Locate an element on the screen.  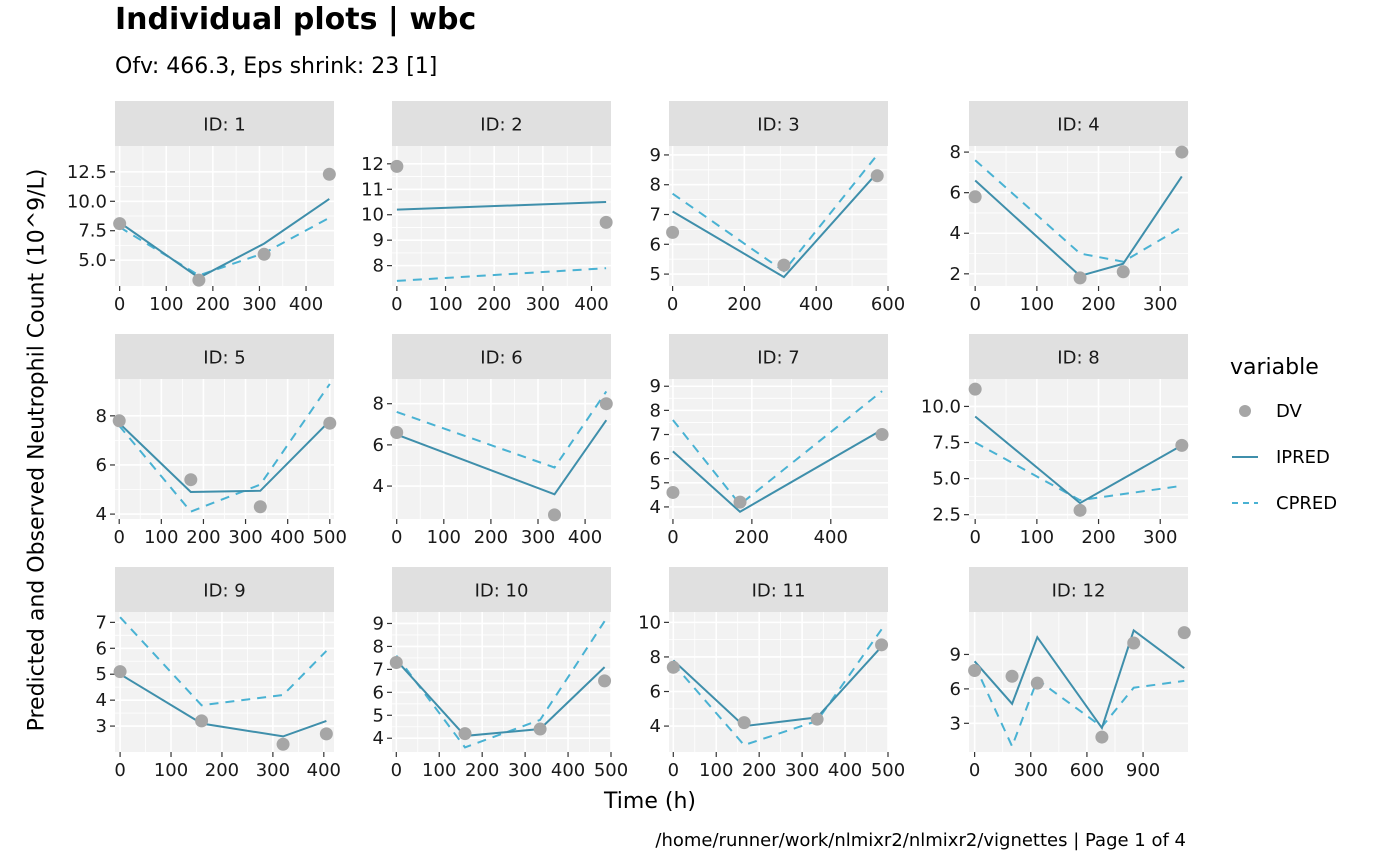
y-tick-label: 5.0 is located at coordinates (946, 479).